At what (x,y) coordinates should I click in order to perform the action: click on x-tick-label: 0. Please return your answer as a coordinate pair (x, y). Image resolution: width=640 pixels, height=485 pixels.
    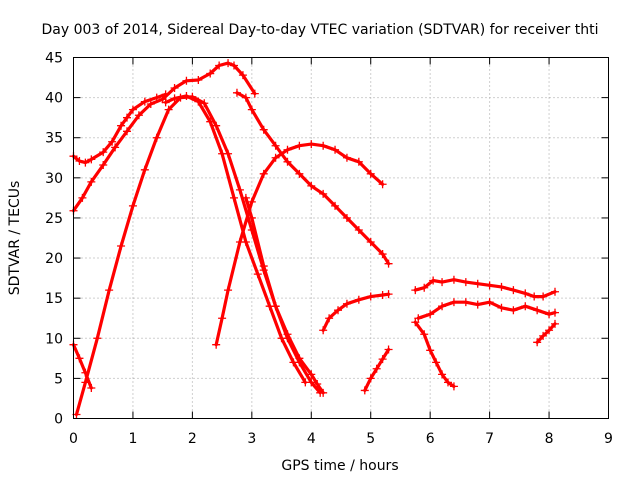
    Looking at the image, I should click on (73, 439).